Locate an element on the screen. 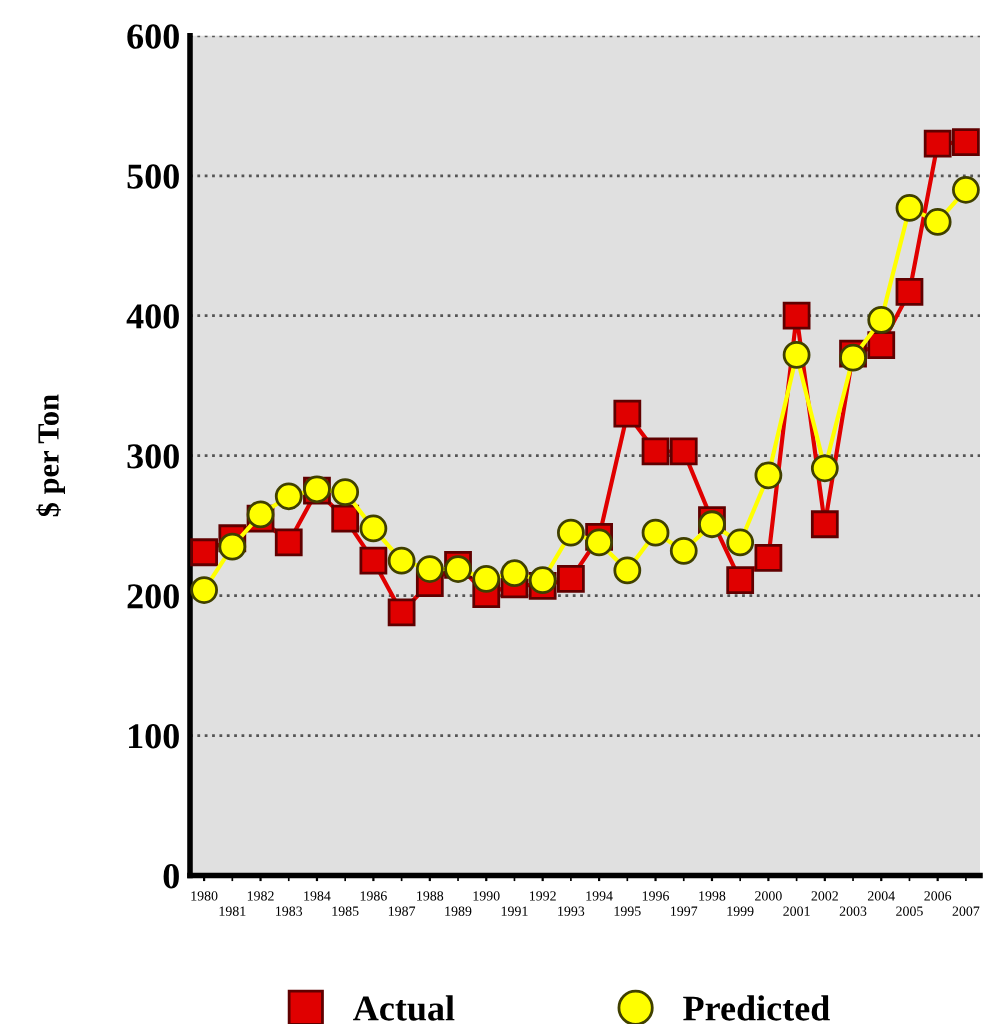  y-axis-title: $ per Ton is located at coordinates (50, 455).